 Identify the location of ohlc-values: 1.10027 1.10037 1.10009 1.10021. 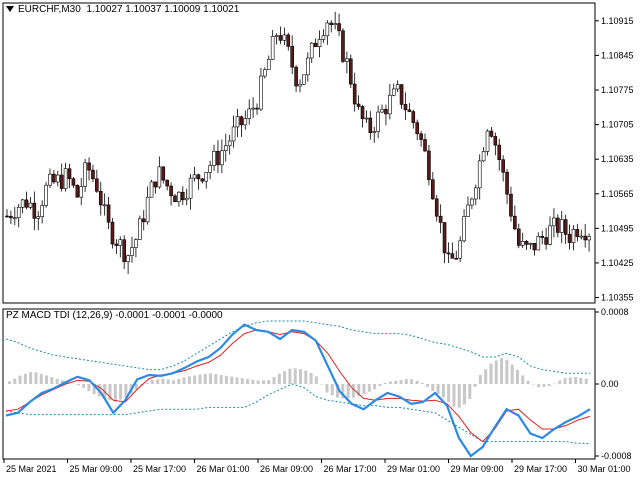
(163, 9).